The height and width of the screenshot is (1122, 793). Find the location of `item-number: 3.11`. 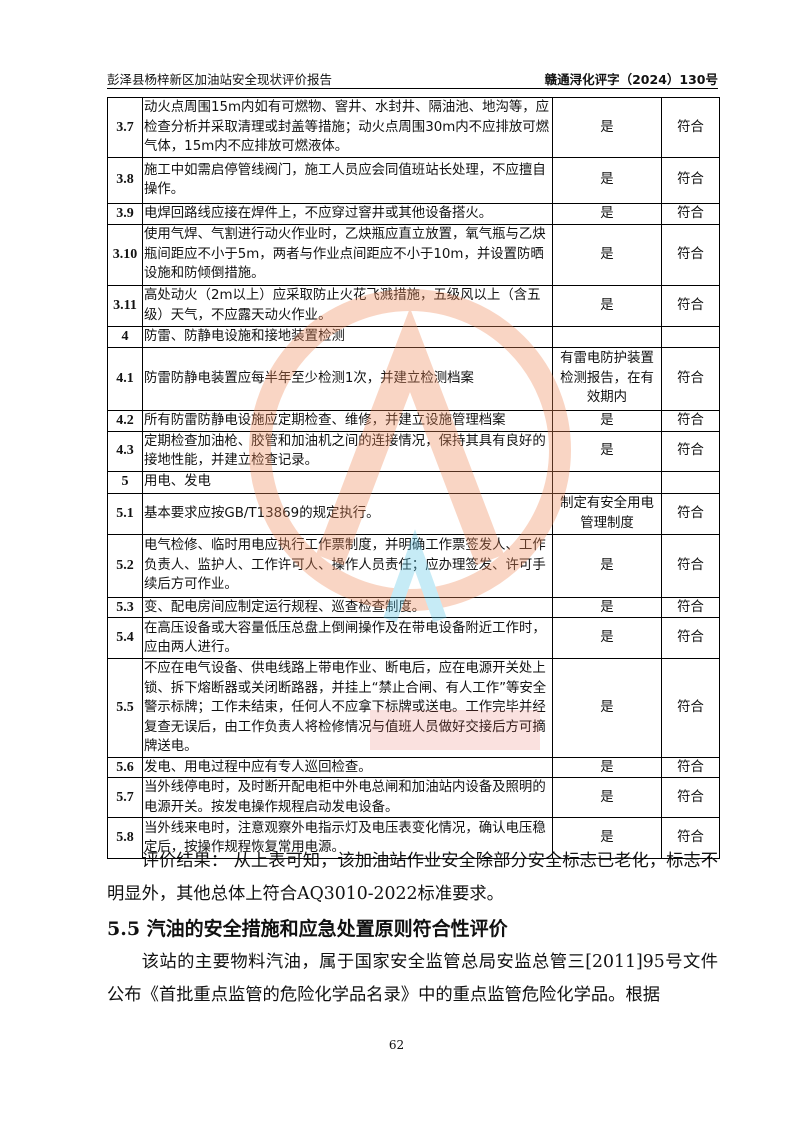

item-number: 3.11 is located at coordinates (125, 305).